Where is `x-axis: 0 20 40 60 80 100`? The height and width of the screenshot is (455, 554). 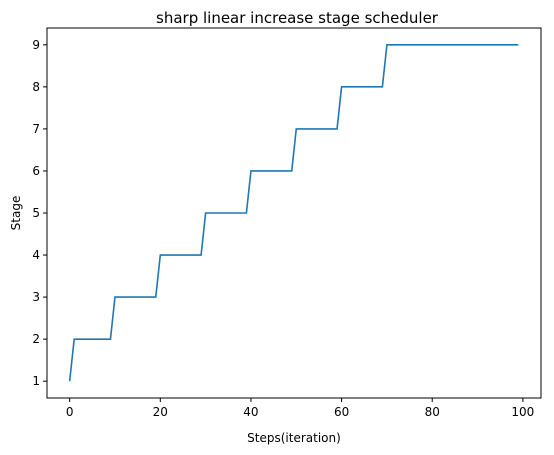
x-axis: 0 20 40 60 80 100 is located at coordinates (300, 408).